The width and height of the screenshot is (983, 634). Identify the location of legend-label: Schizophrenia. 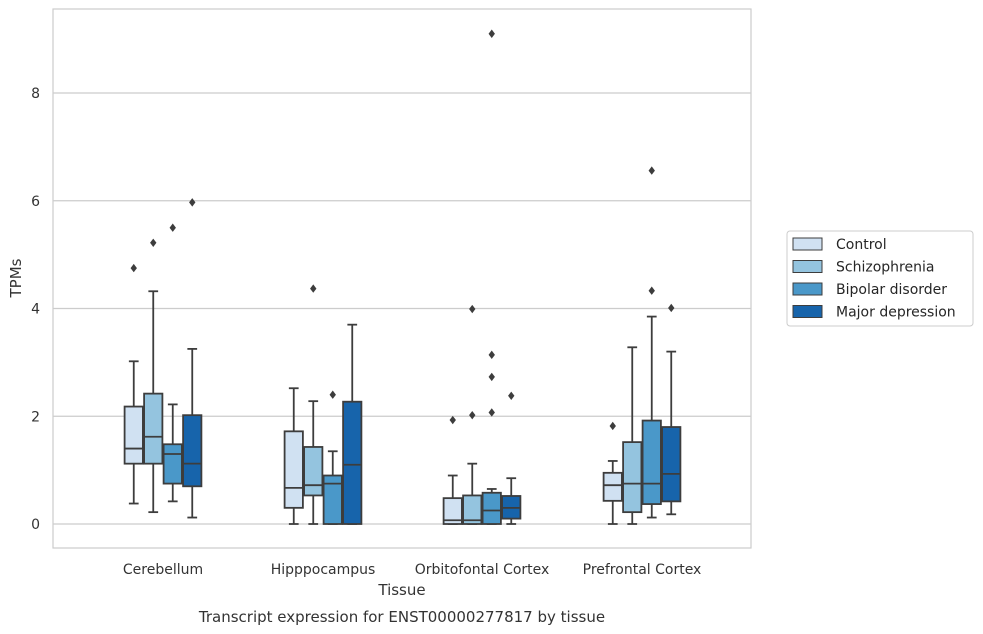
(885, 268).